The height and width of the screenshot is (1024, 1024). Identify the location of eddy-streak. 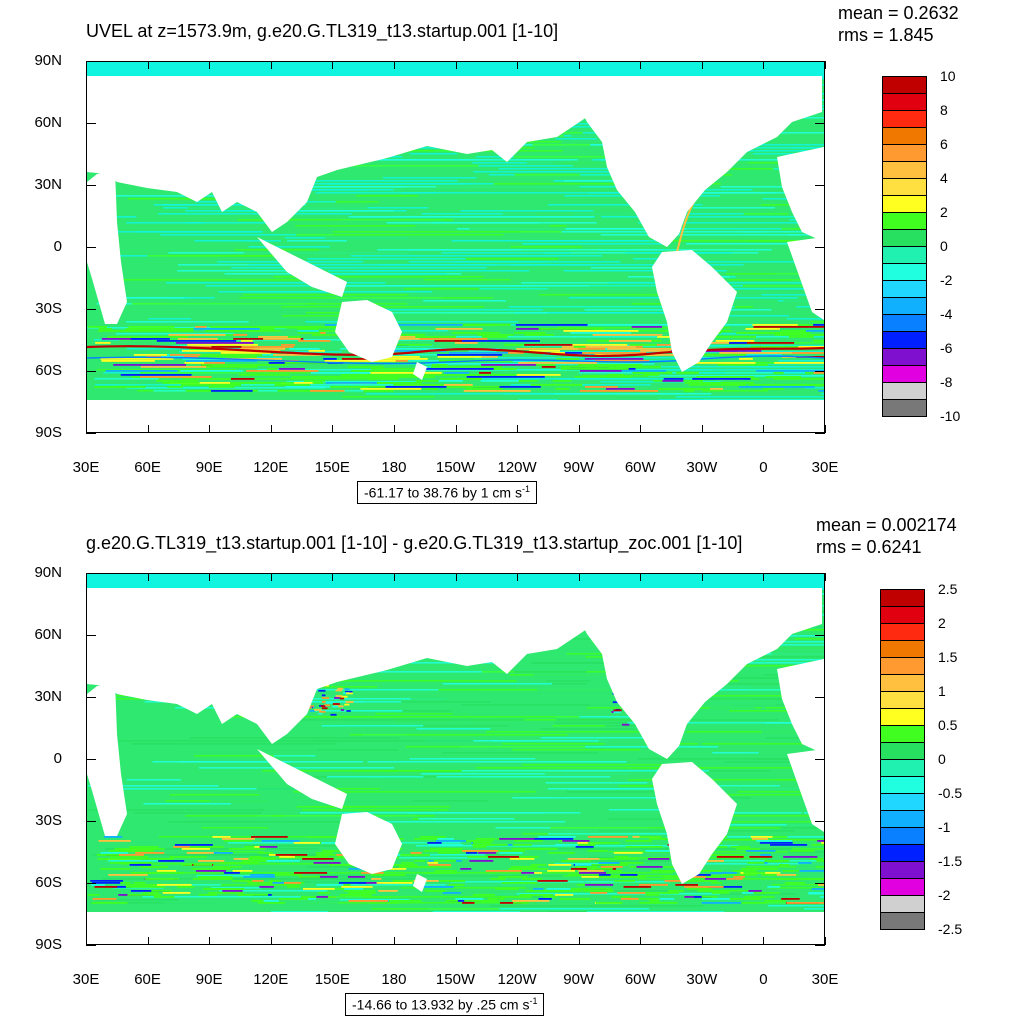
(335, 706).